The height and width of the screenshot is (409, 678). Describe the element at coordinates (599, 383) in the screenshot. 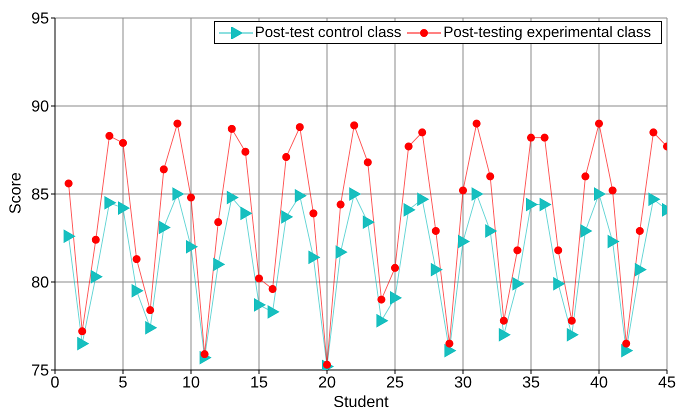

I see `x-tick-label: 40` at that location.